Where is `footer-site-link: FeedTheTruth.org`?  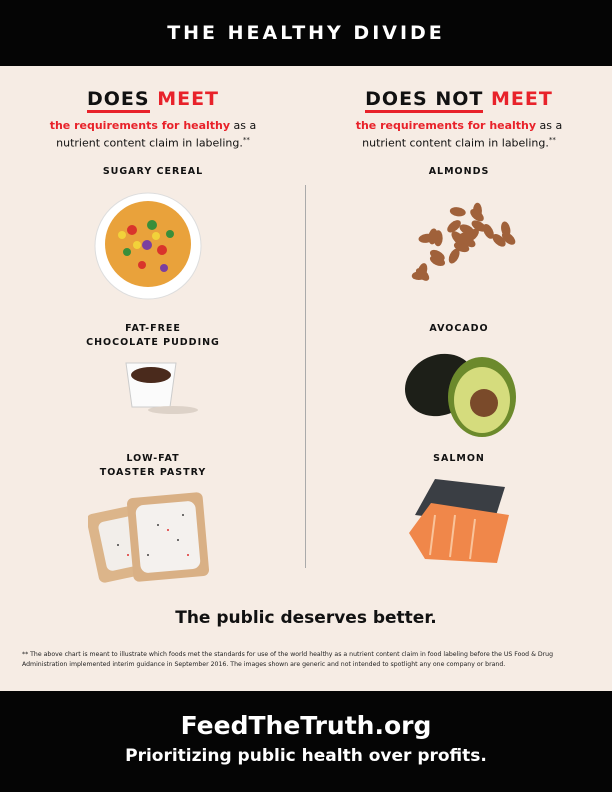
footer-site-link: FeedTheTruth.org is located at coordinates (306, 725).